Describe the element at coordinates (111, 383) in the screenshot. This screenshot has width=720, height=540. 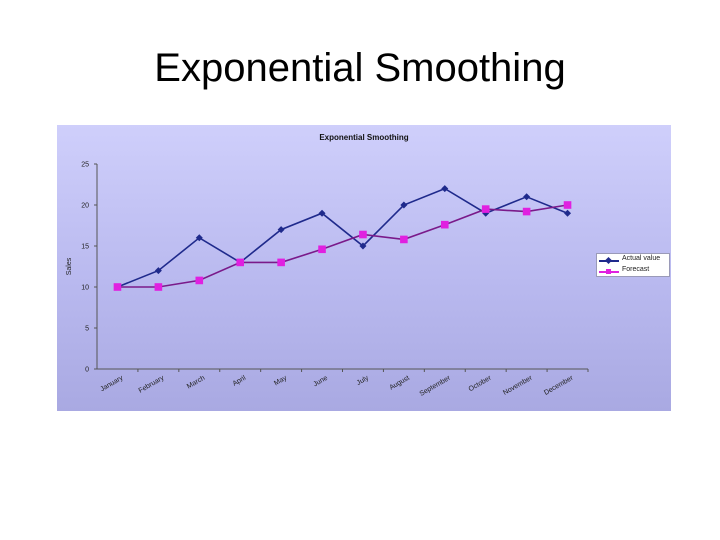
I see `x-tick-label: January` at that location.